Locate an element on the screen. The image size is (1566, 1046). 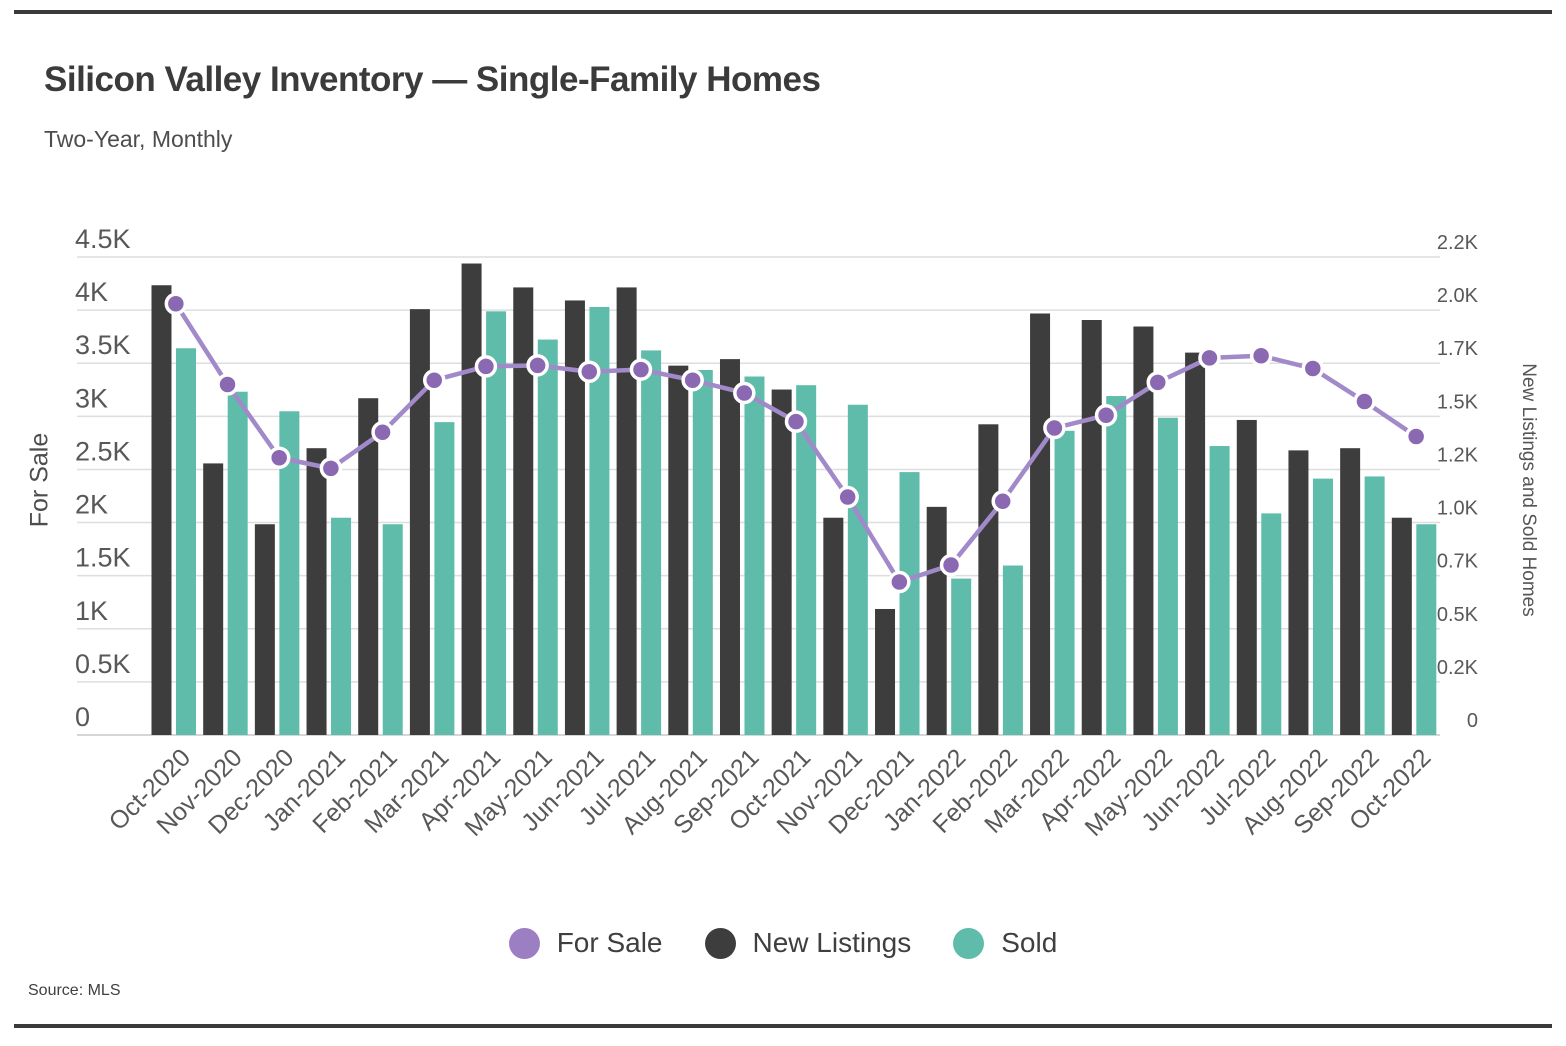
right-tick-label: 1.0K is located at coordinates (1458, 509).